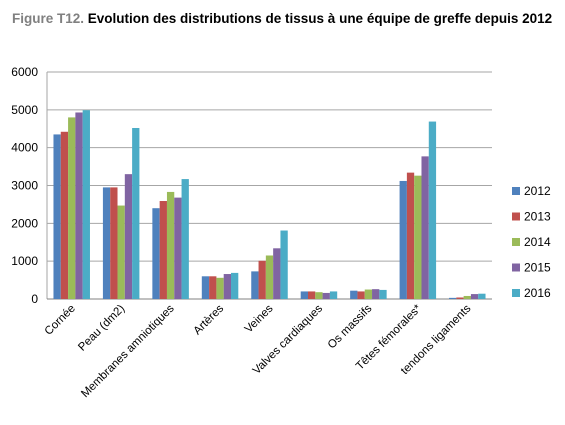 This screenshot has width=565, height=425. What do you see at coordinates (24, 110) in the screenshot?
I see `y-tick-label: 5000` at bounding box center [24, 110].